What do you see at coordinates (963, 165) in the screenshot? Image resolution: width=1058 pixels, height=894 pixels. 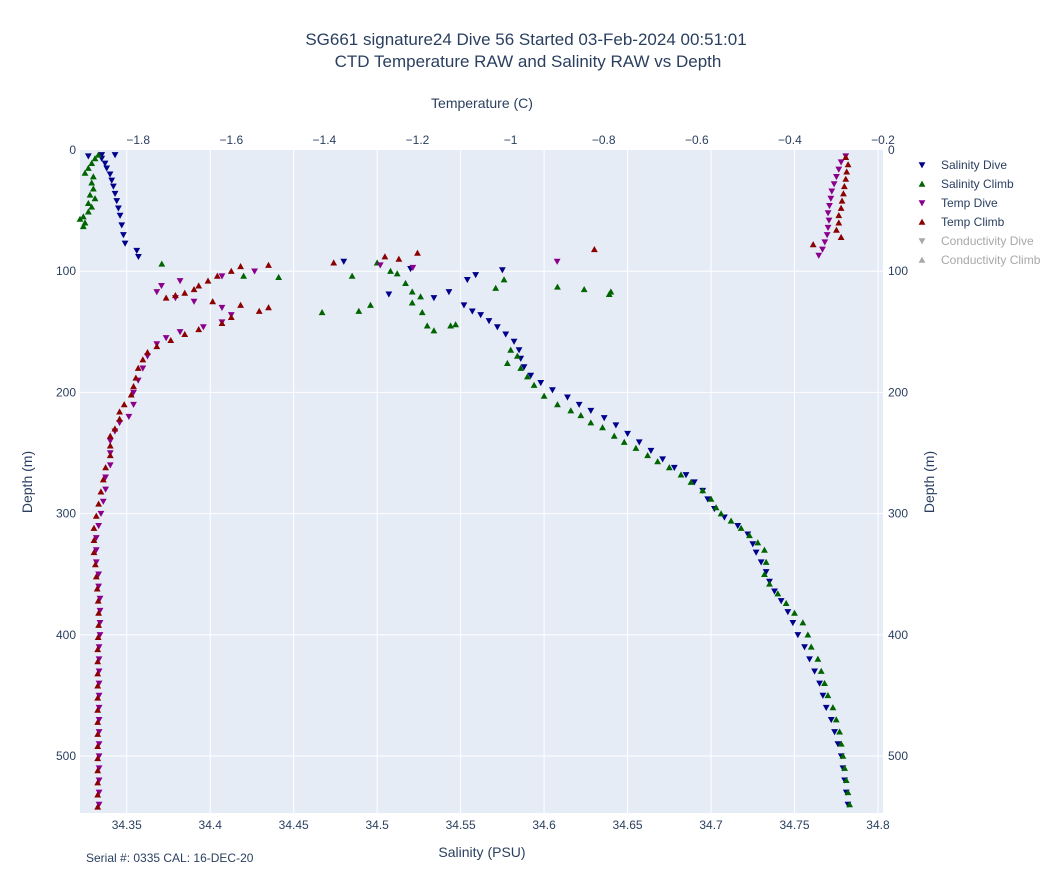 I see `legend-item: Salinity Dive` at bounding box center [963, 165].